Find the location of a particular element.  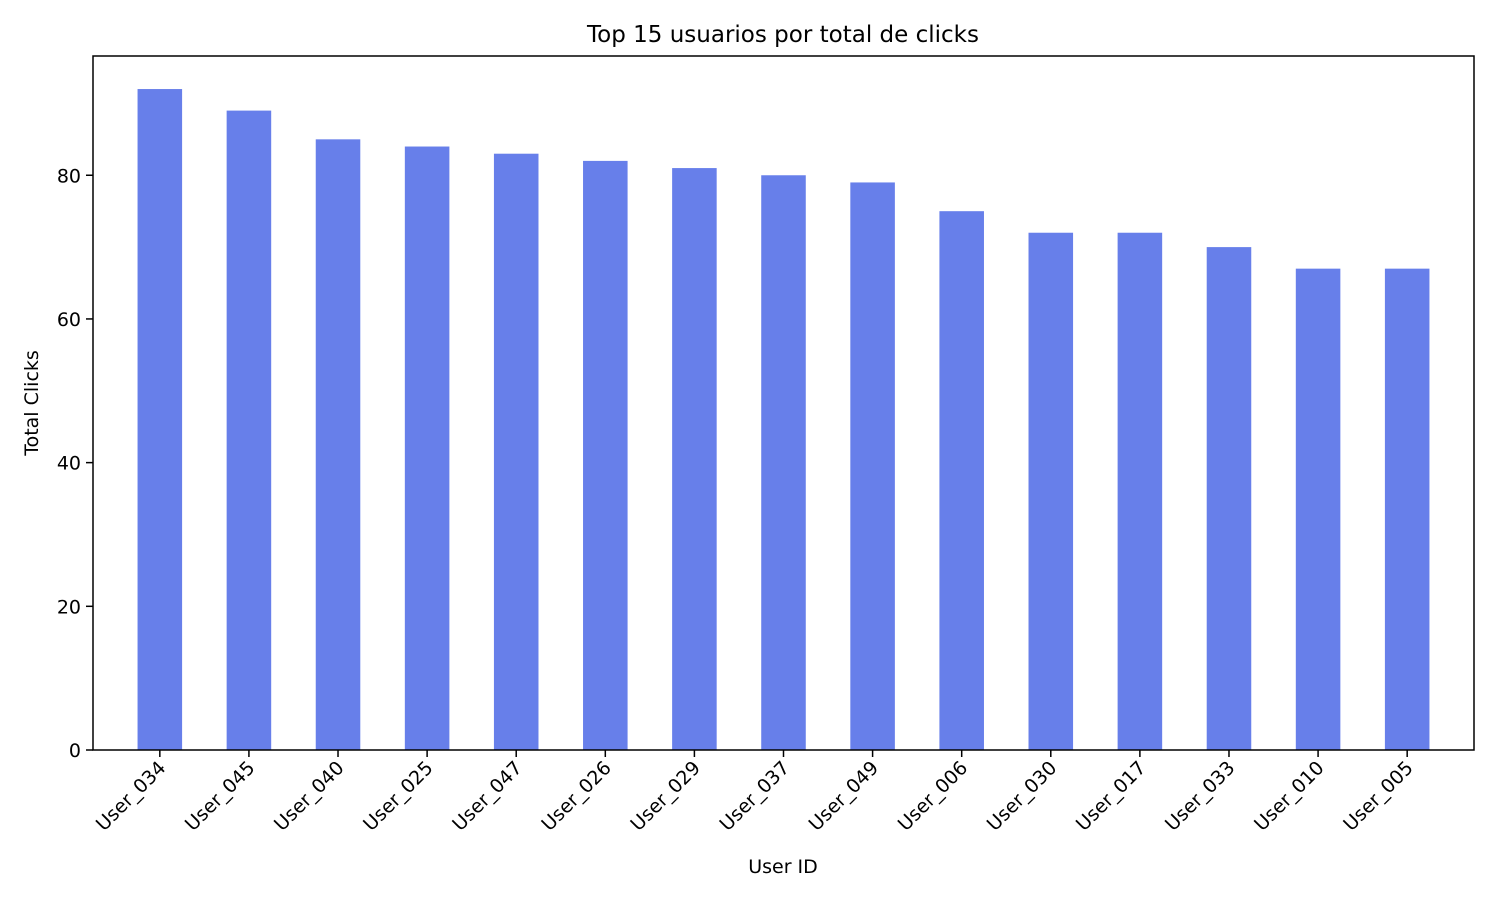

x-tick-label: User_045 is located at coordinates (220, 796).